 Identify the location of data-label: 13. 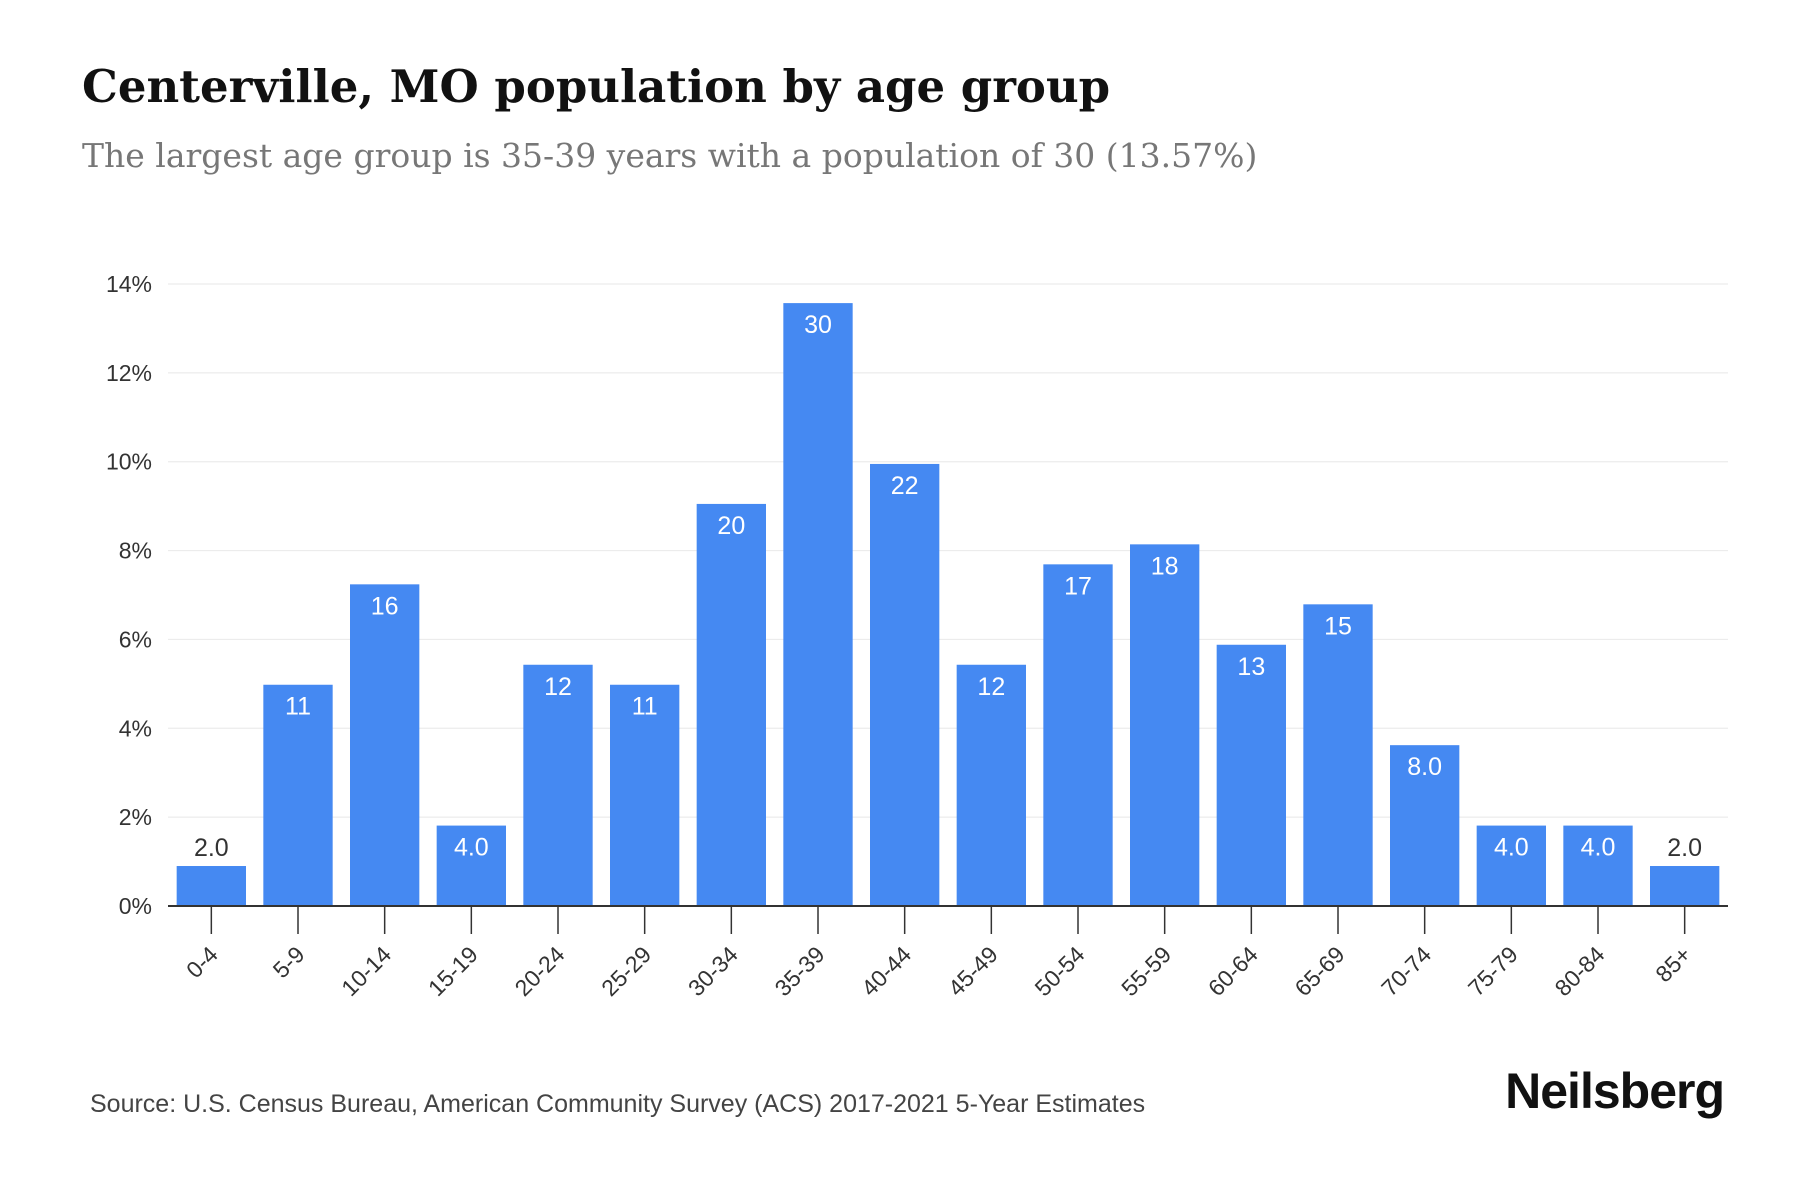
(1251, 667).